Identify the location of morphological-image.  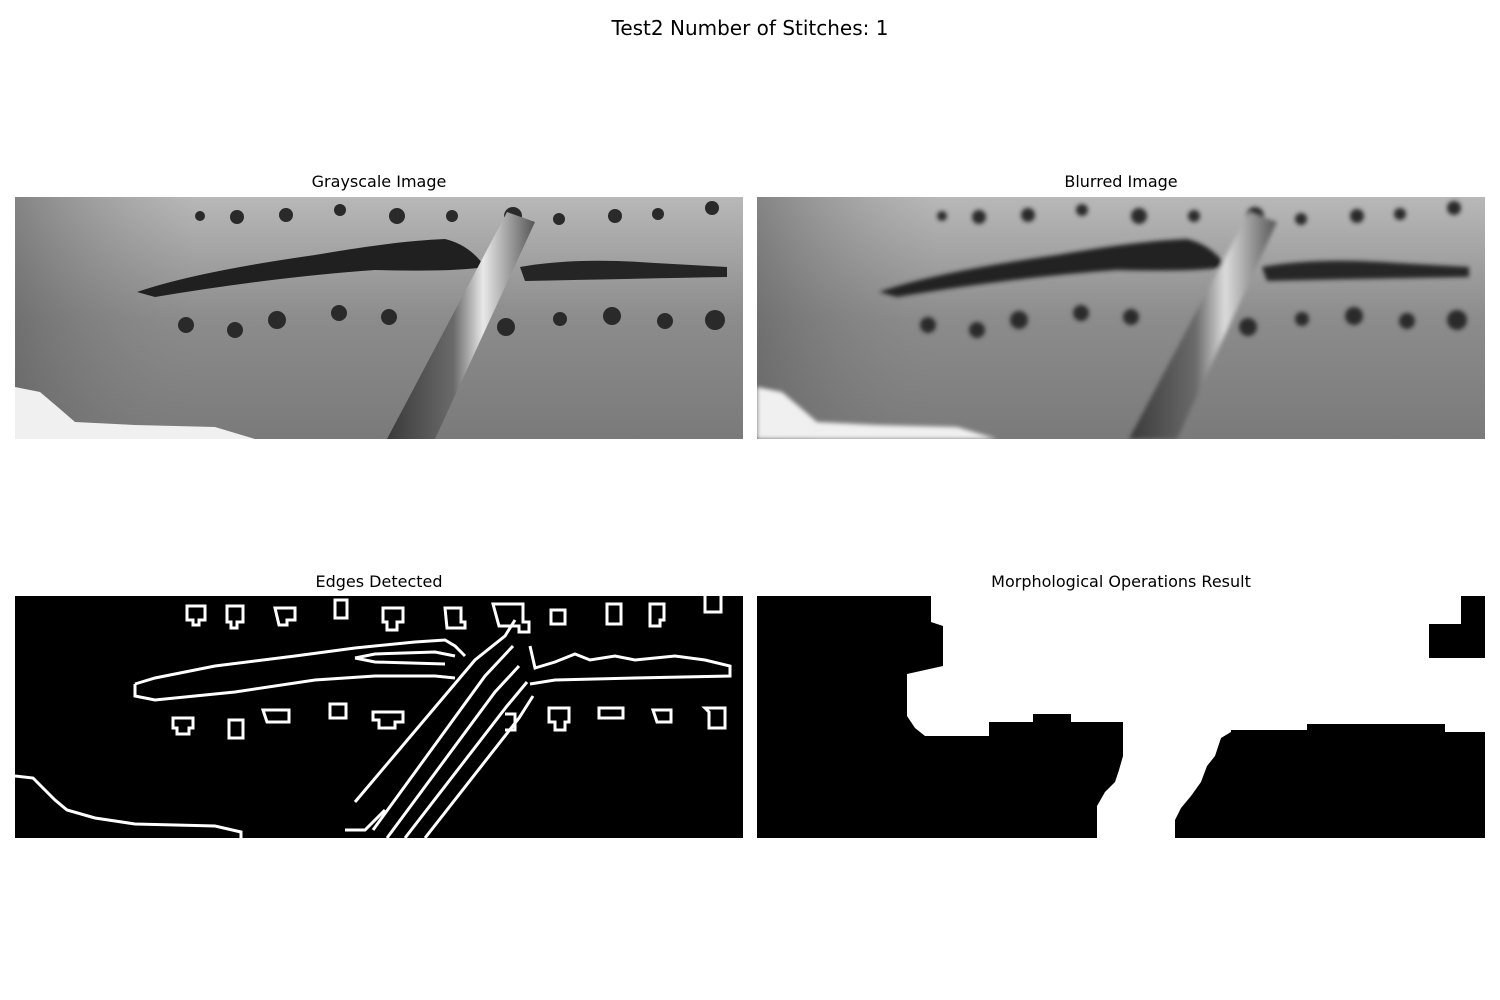
(1121, 717).